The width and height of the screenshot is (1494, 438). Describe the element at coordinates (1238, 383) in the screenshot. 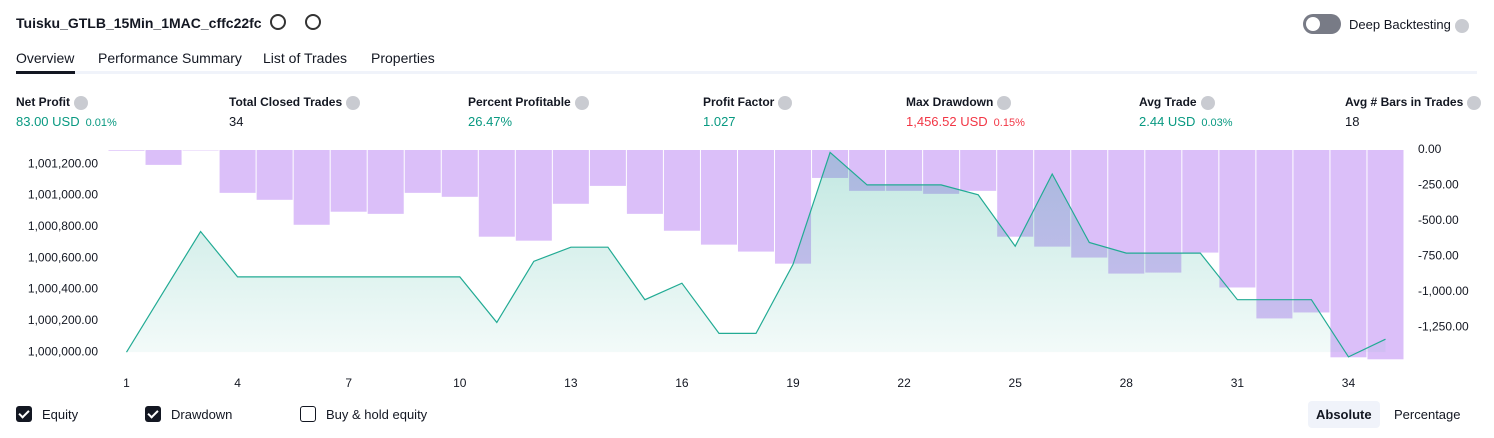

I see `x-tick-label: 31` at that location.